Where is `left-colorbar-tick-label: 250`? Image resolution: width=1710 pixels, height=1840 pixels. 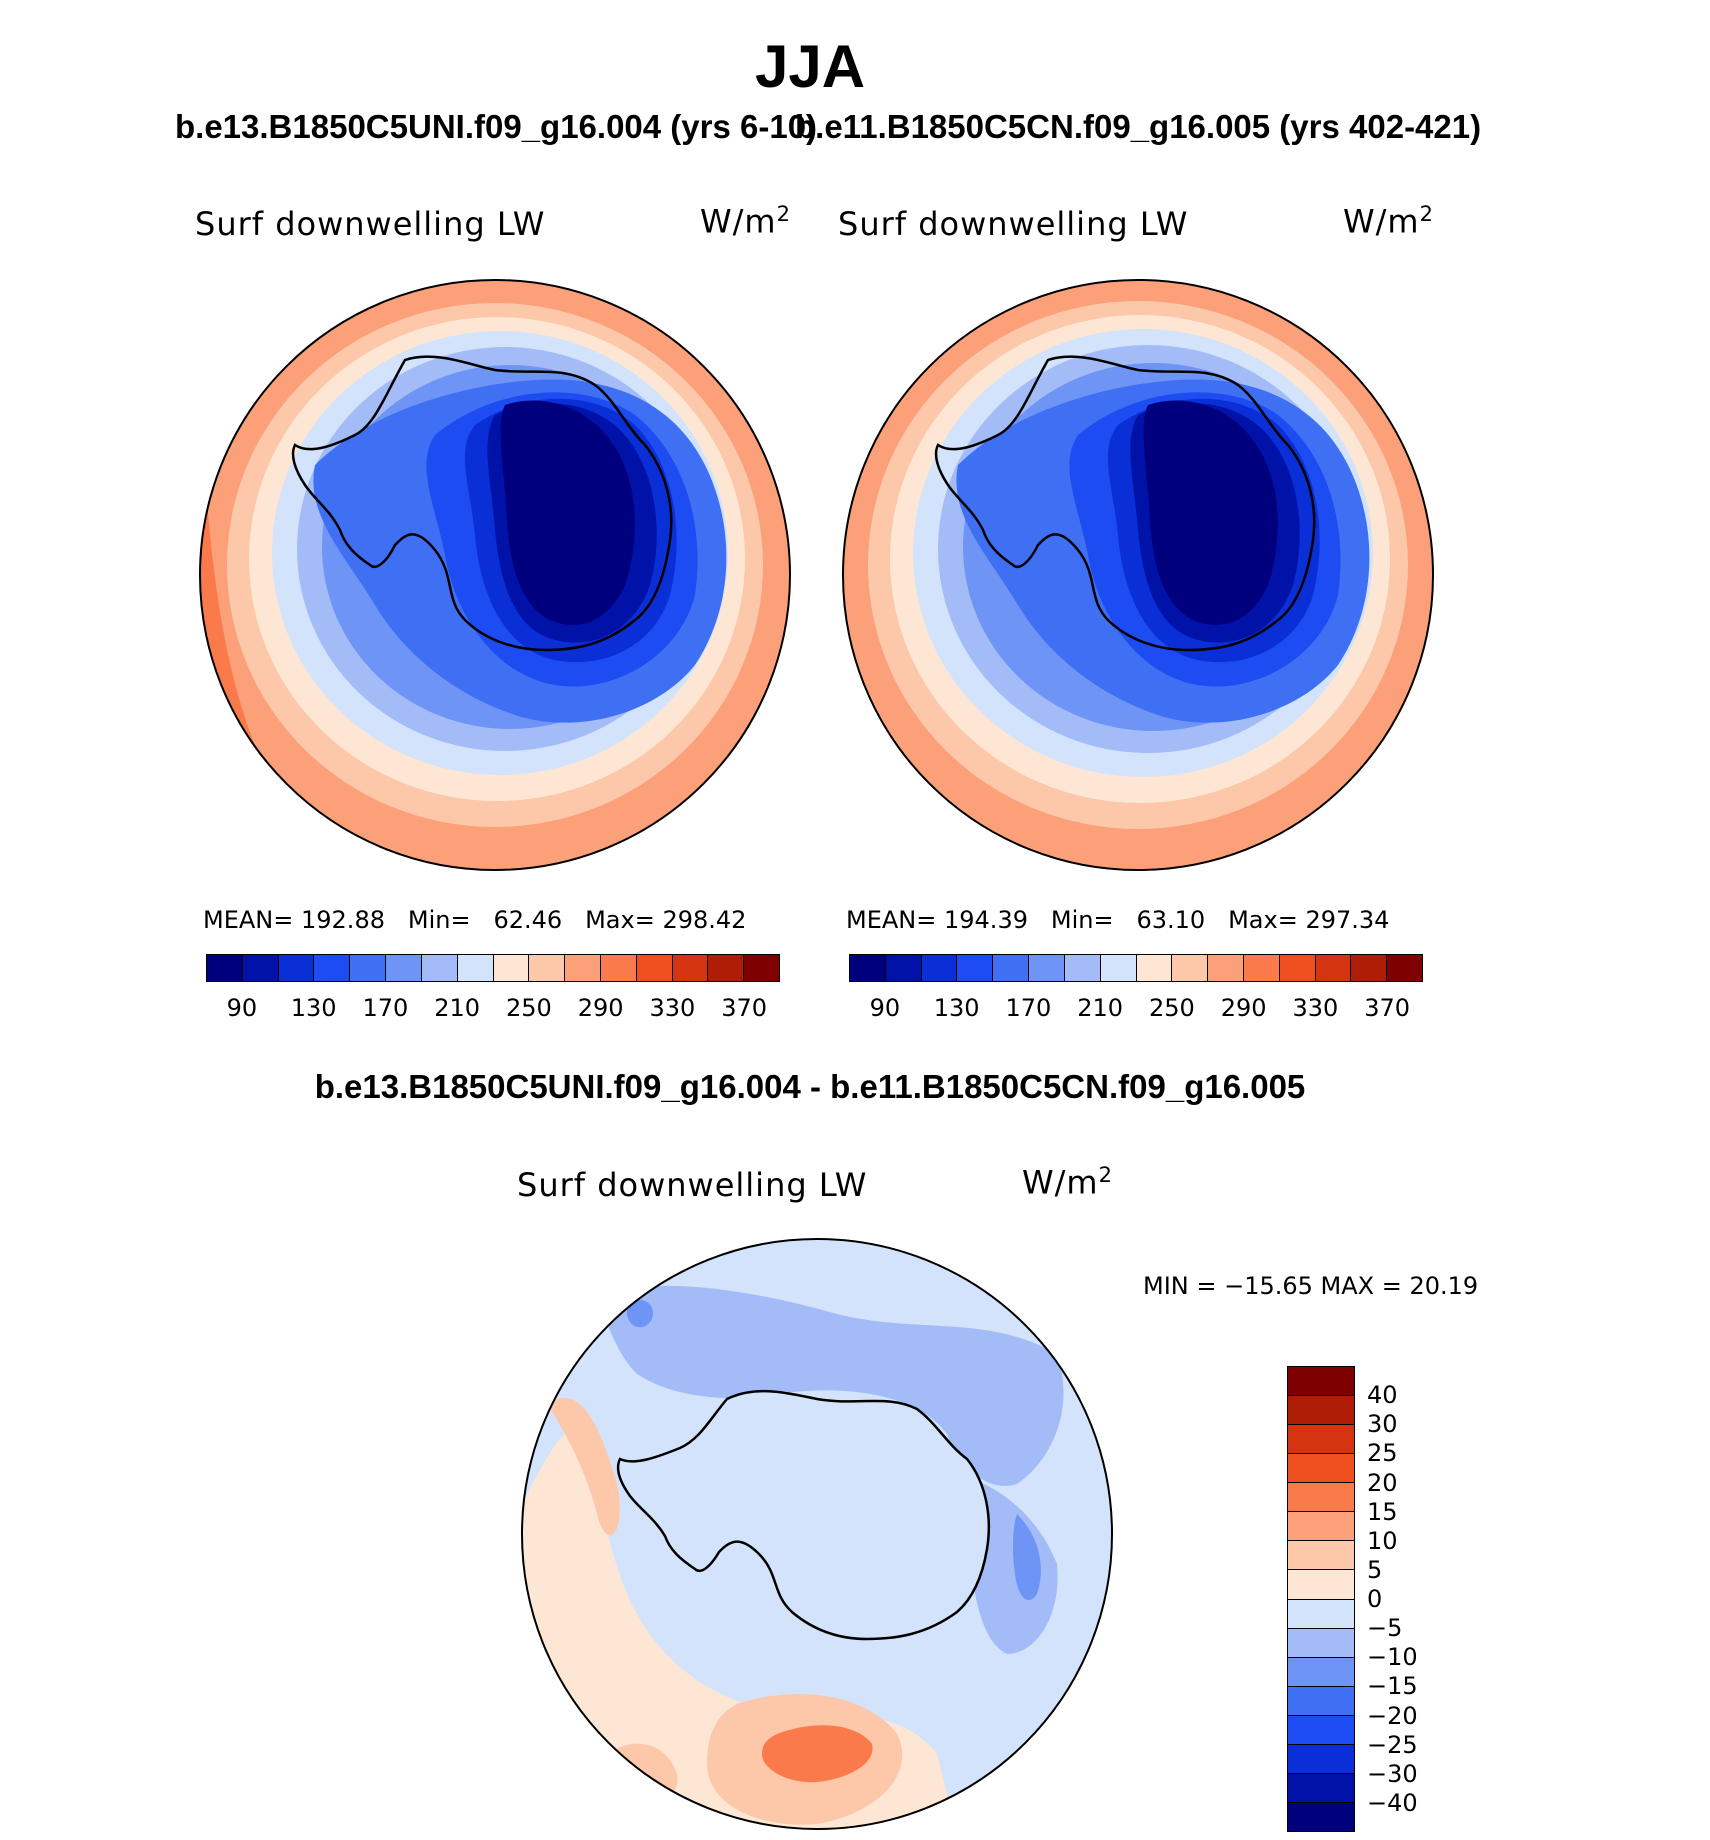
left-colorbar-tick-label: 250 is located at coordinates (528, 1008).